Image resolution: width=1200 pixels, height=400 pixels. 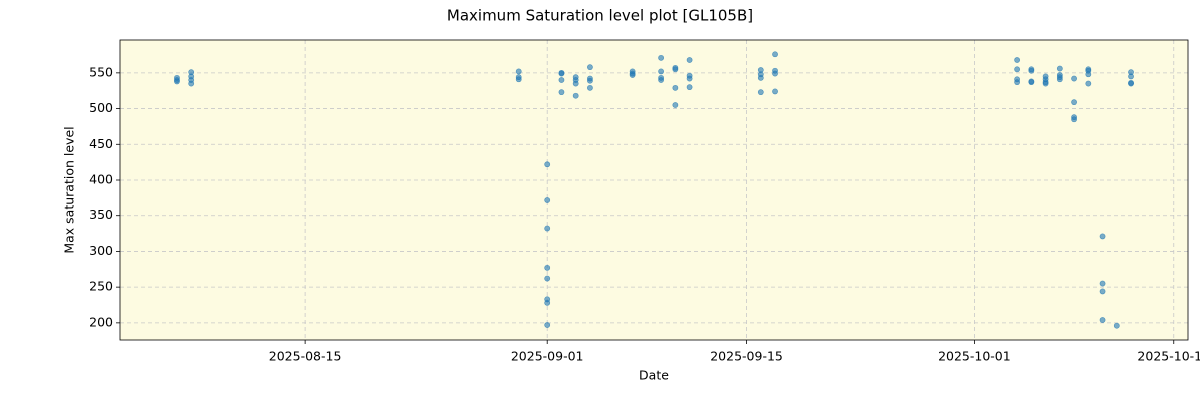 I want to click on x-tick-label: 2025-10-01, so click(x=974, y=356).